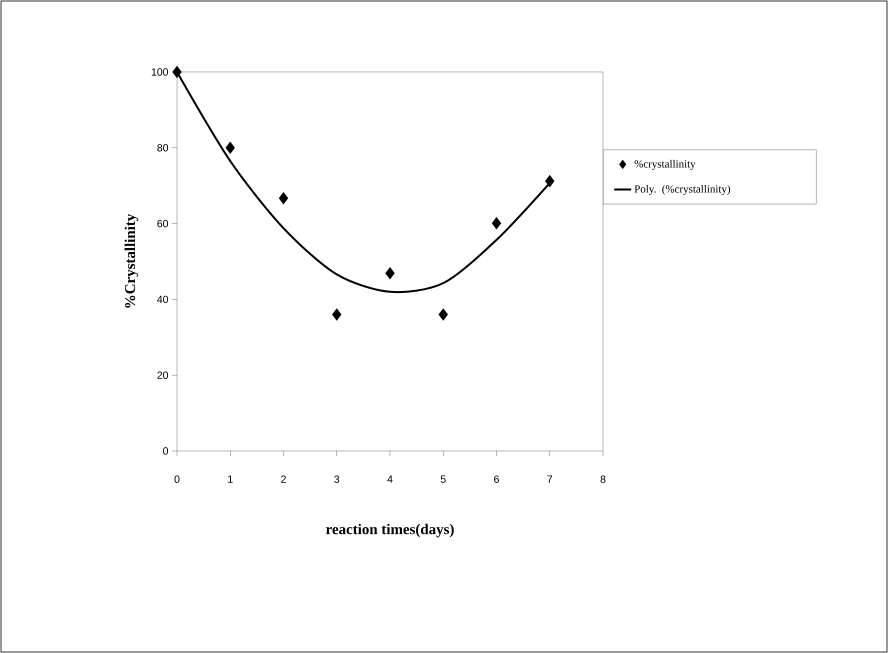 The height and width of the screenshot is (653, 888). I want to click on x-tick-label: 8, so click(603, 479).